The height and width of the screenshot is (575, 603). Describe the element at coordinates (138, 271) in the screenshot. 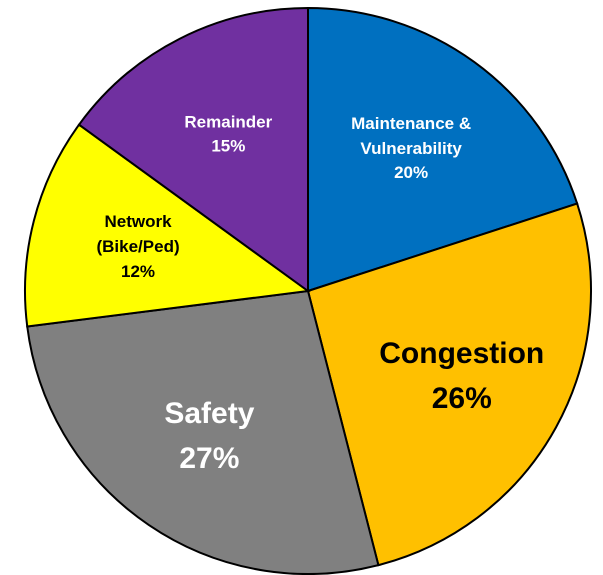

I see `value-label: 12%` at that location.